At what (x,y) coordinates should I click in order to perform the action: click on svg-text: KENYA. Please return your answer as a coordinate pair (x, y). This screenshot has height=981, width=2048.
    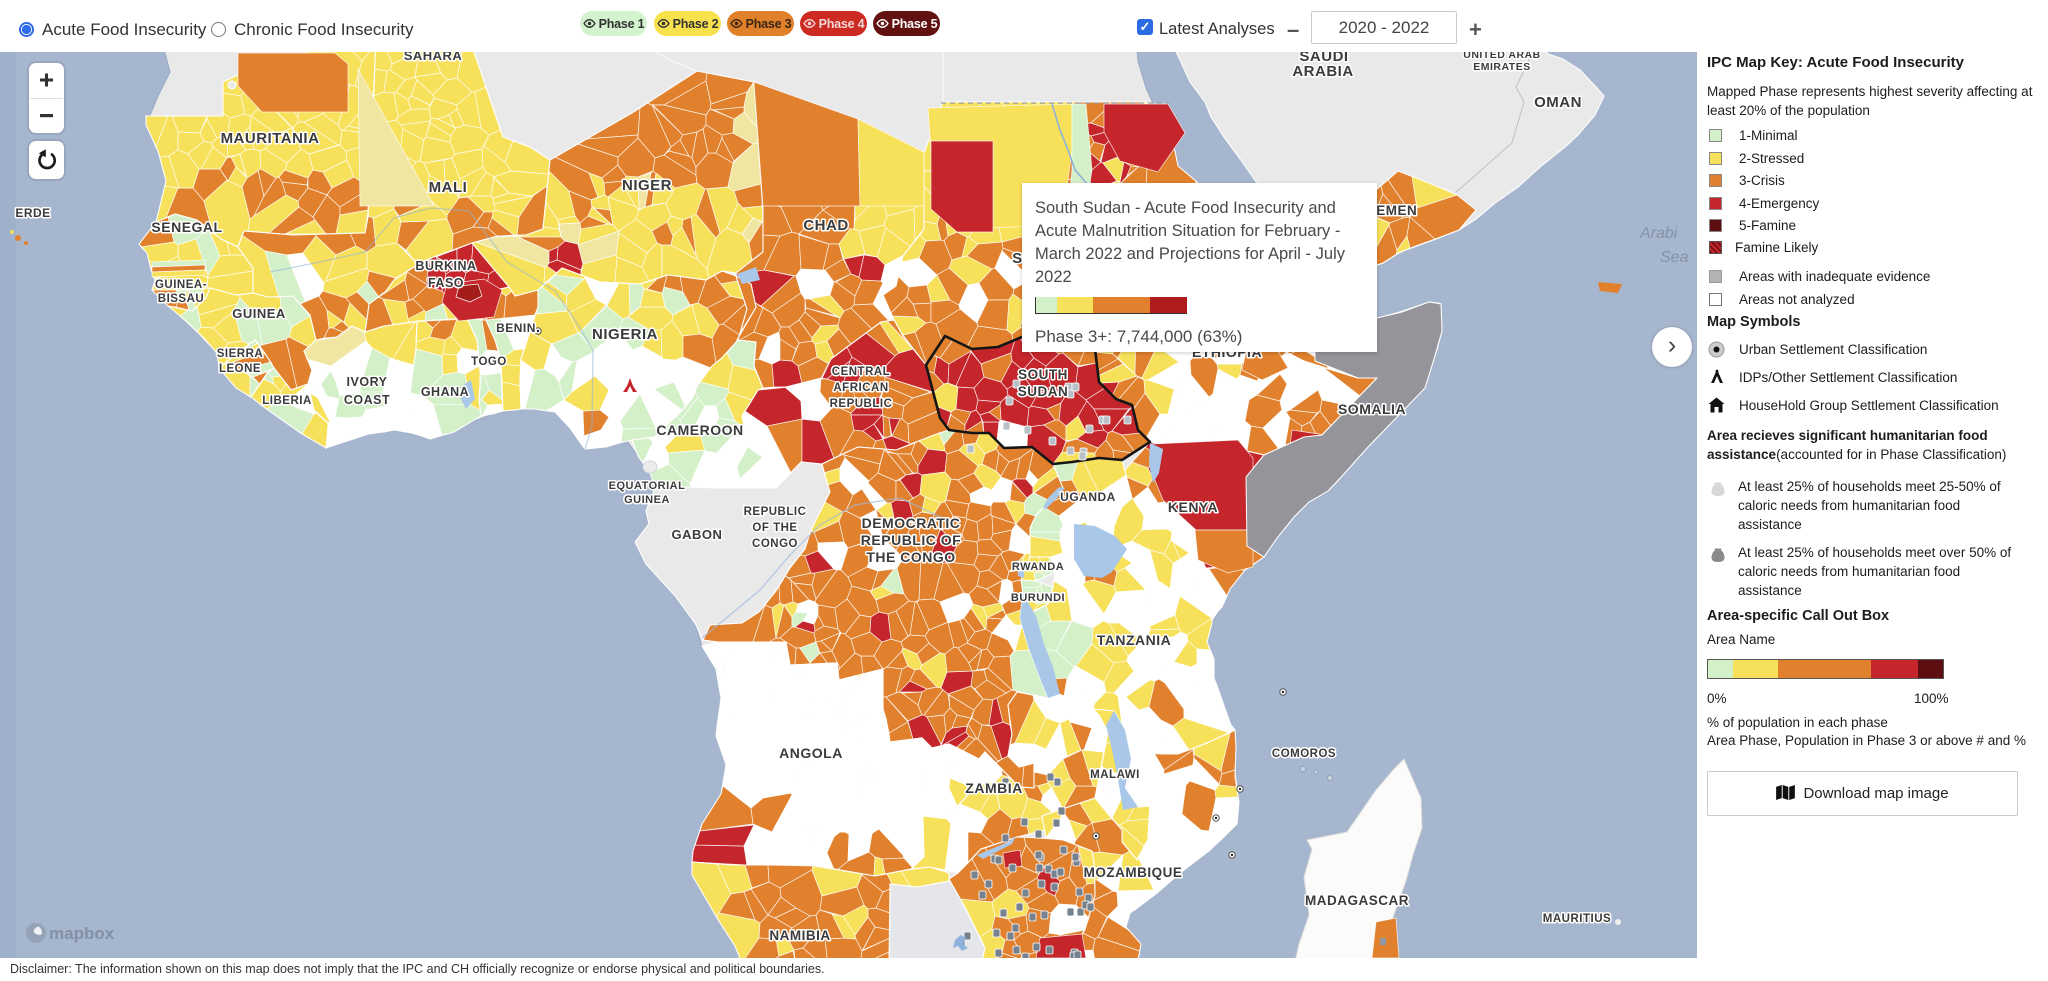
    Looking at the image, I should click on (1193, 507).